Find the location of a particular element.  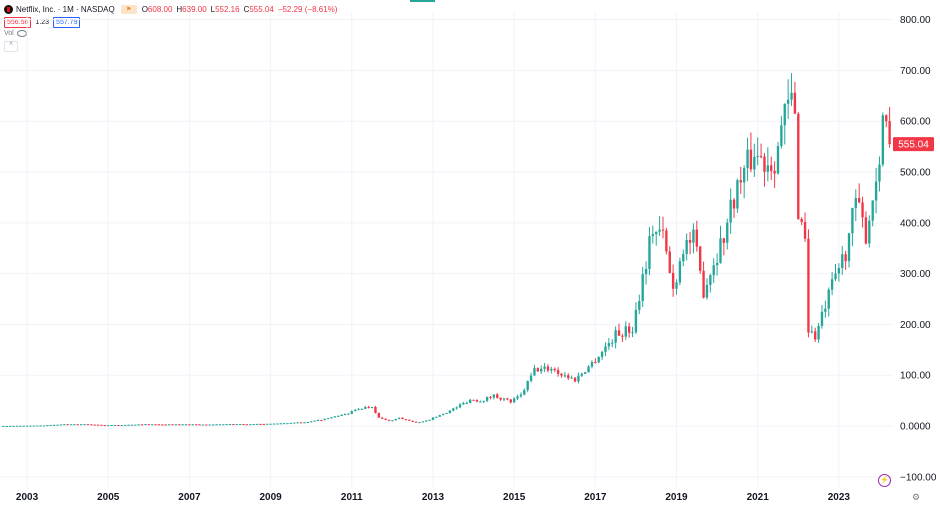

symbol-title: Netflix, Inc. · 1M · NASDAQ is located at coordinates (65, 9).